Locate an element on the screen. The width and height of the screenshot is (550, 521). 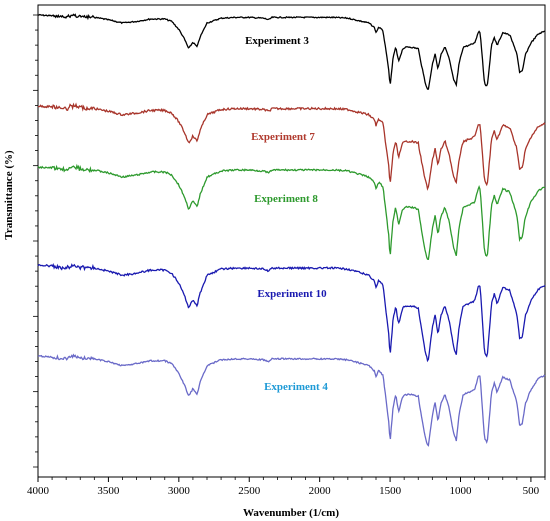
x-tick-label-2500: 2500 is located at coordinates (249, 491).